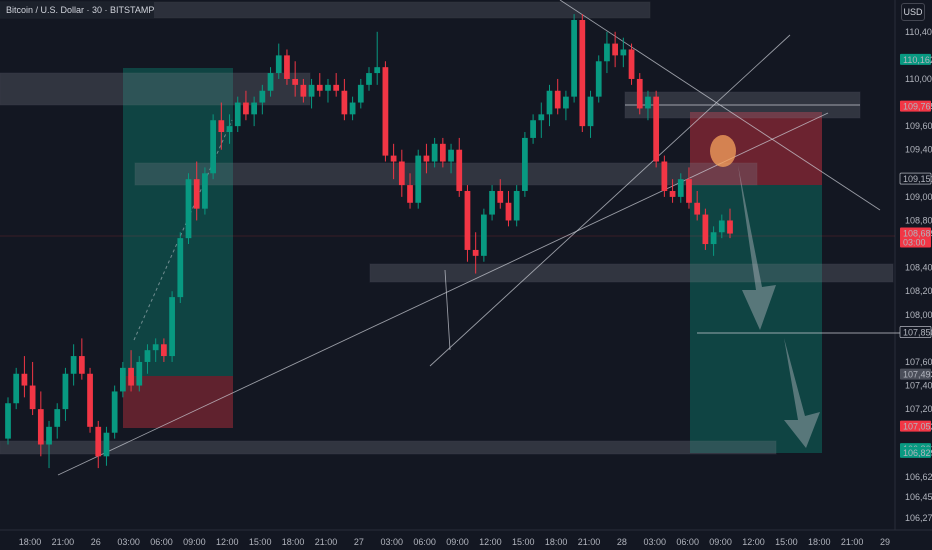 This screenshot has width=932, height=550. Describe the element at coordinates (918, 197) in the screenshot. I see `price-tick-label: 109,000` at that location.